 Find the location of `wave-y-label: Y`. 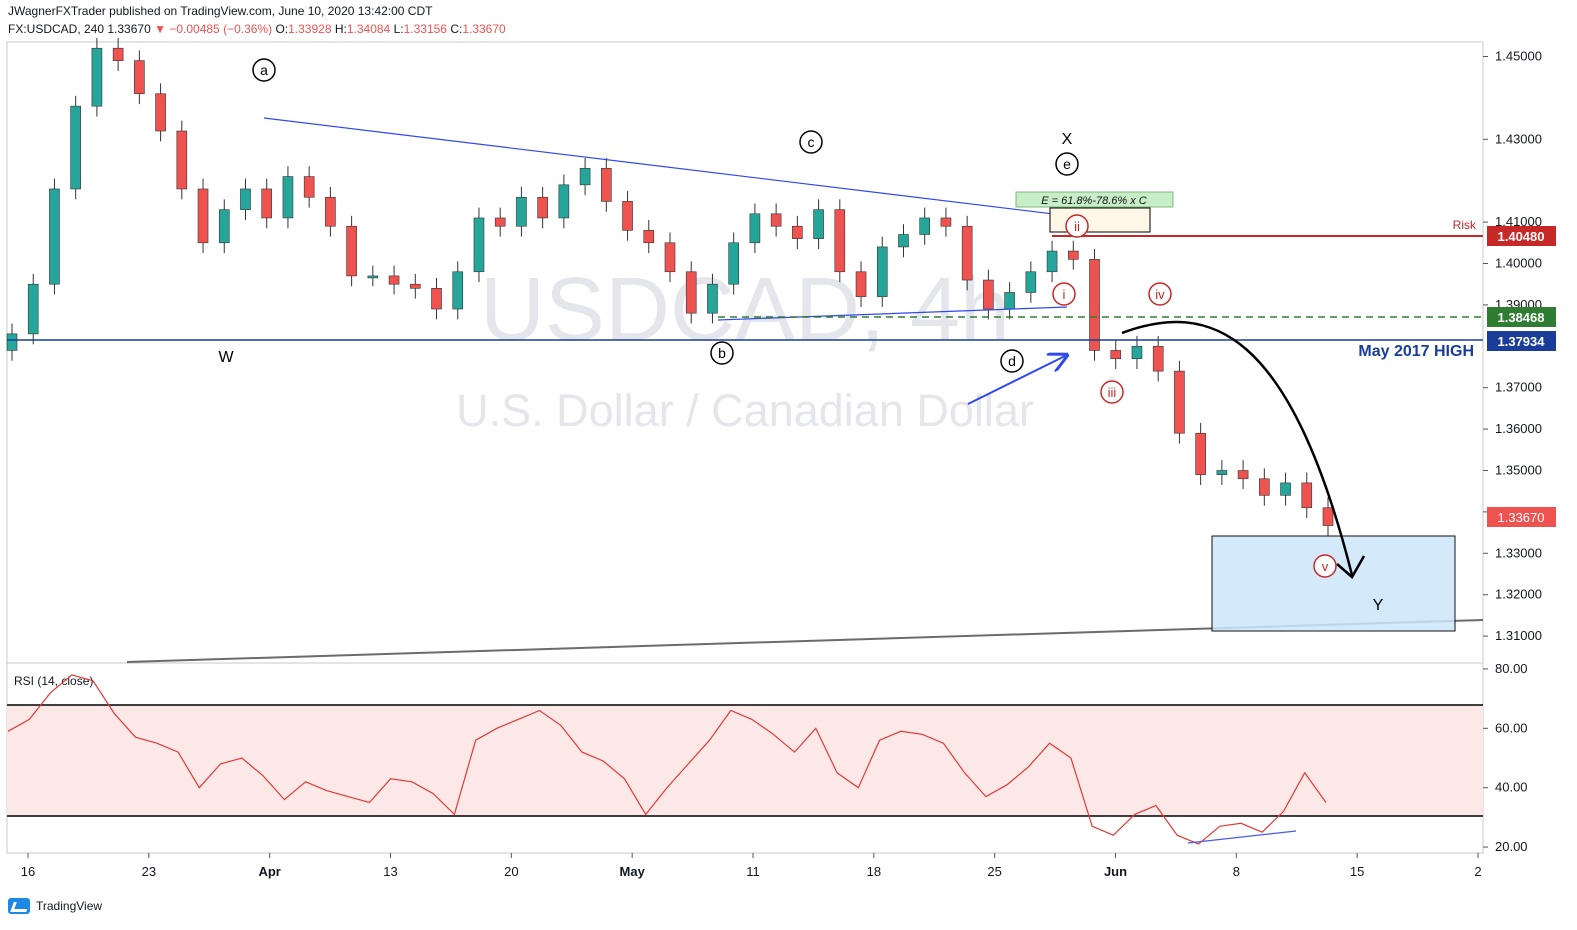

wave-y-label: Y is located at coordinates (1378, 605).